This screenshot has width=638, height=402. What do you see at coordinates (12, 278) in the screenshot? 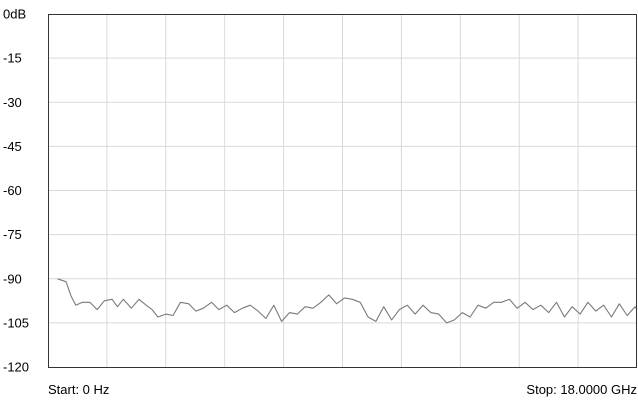
I see `y-tick-label: -90` at bounding box center [12, 278].